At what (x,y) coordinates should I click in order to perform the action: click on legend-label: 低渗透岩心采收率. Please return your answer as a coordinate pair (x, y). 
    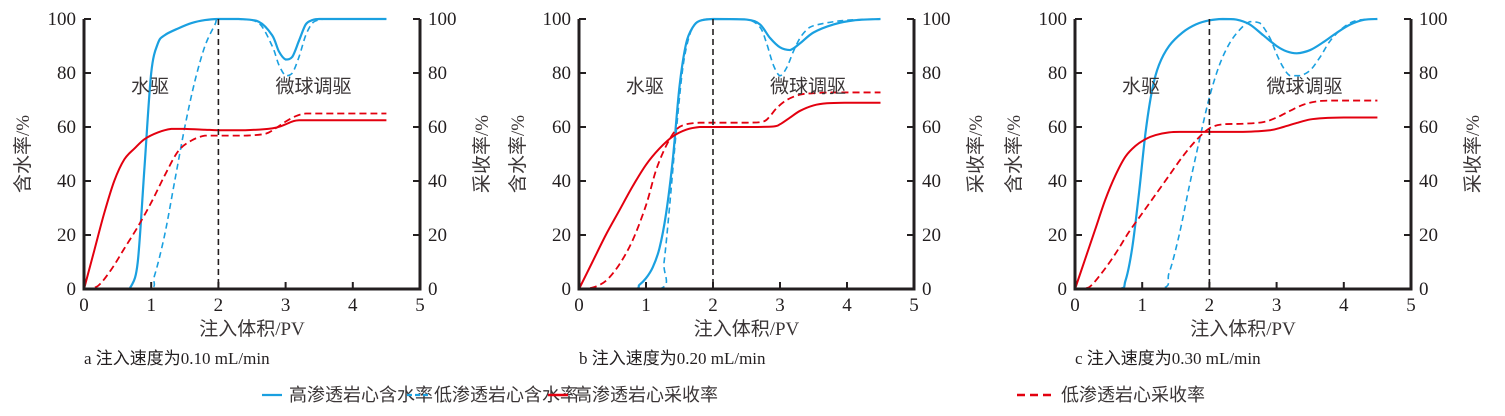
    Looking at the image, I should click on (1133, 395).